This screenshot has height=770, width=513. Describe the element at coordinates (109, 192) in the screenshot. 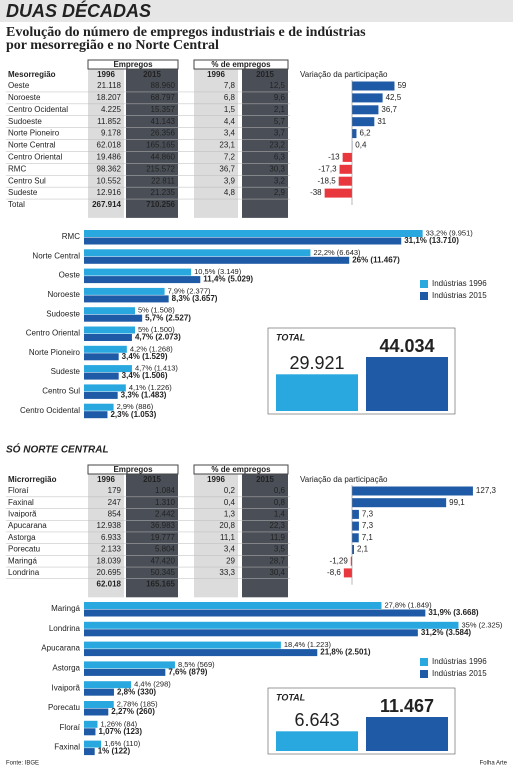

I see `cell: 12.916` at that location.